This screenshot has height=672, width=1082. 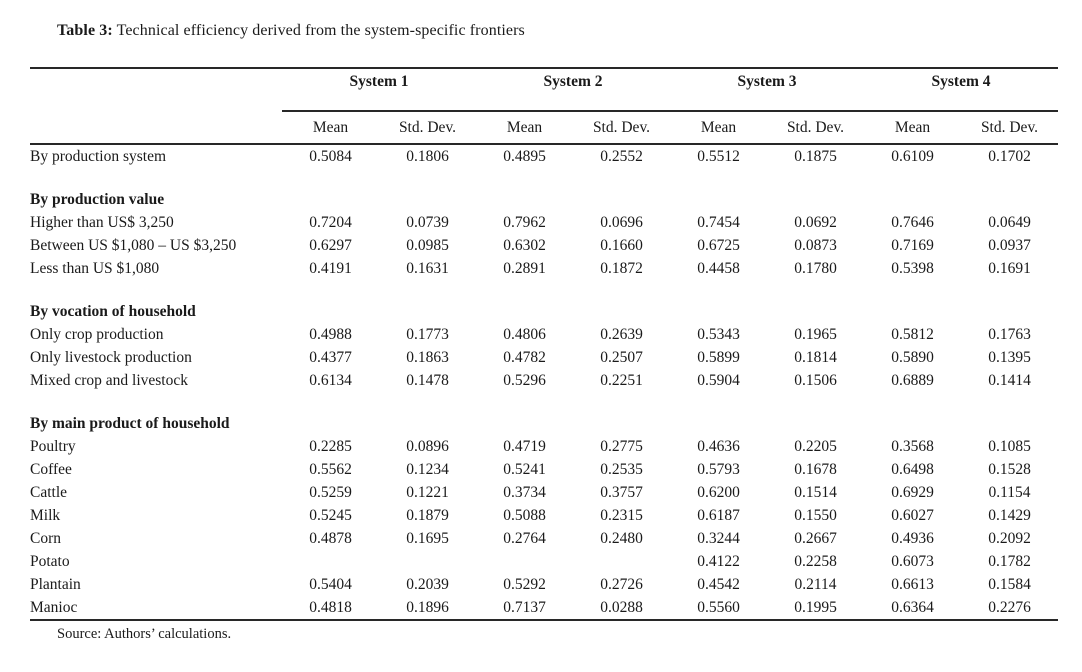 I want to click on value-cell: 0.2535, so click(x=621, y=469).